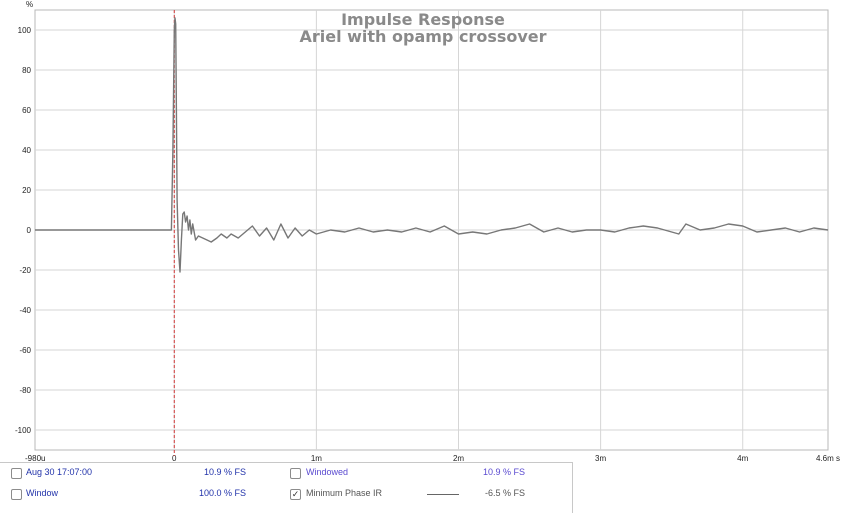 The height and width of the screenshot is (513, 846). I want to click on x-tick-label: -980u, so click(35, 458).